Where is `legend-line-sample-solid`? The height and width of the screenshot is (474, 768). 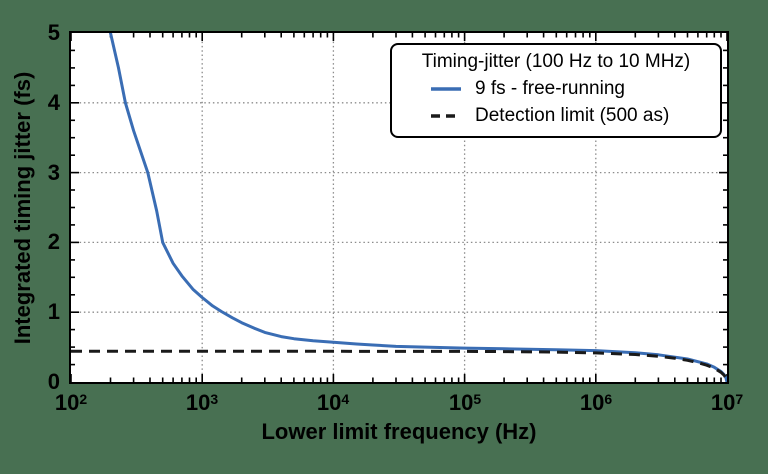 legend-line-sample-solid is located at coordinates (446, 88).